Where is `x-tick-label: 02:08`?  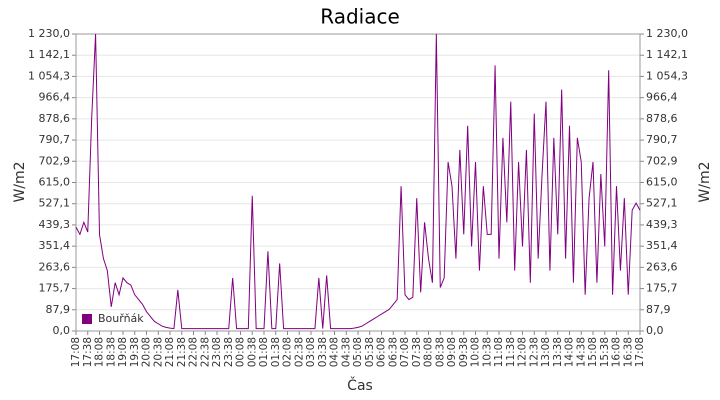
x-tick-label: 02:08 is located at coordinates (288, 352).